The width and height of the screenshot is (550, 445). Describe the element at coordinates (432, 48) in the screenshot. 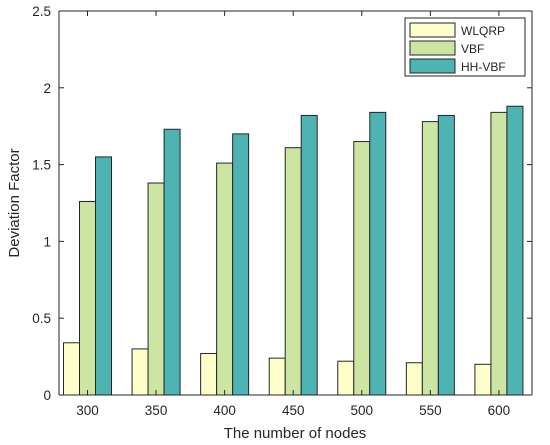

I see `legend-swatch-vbf` at that location.